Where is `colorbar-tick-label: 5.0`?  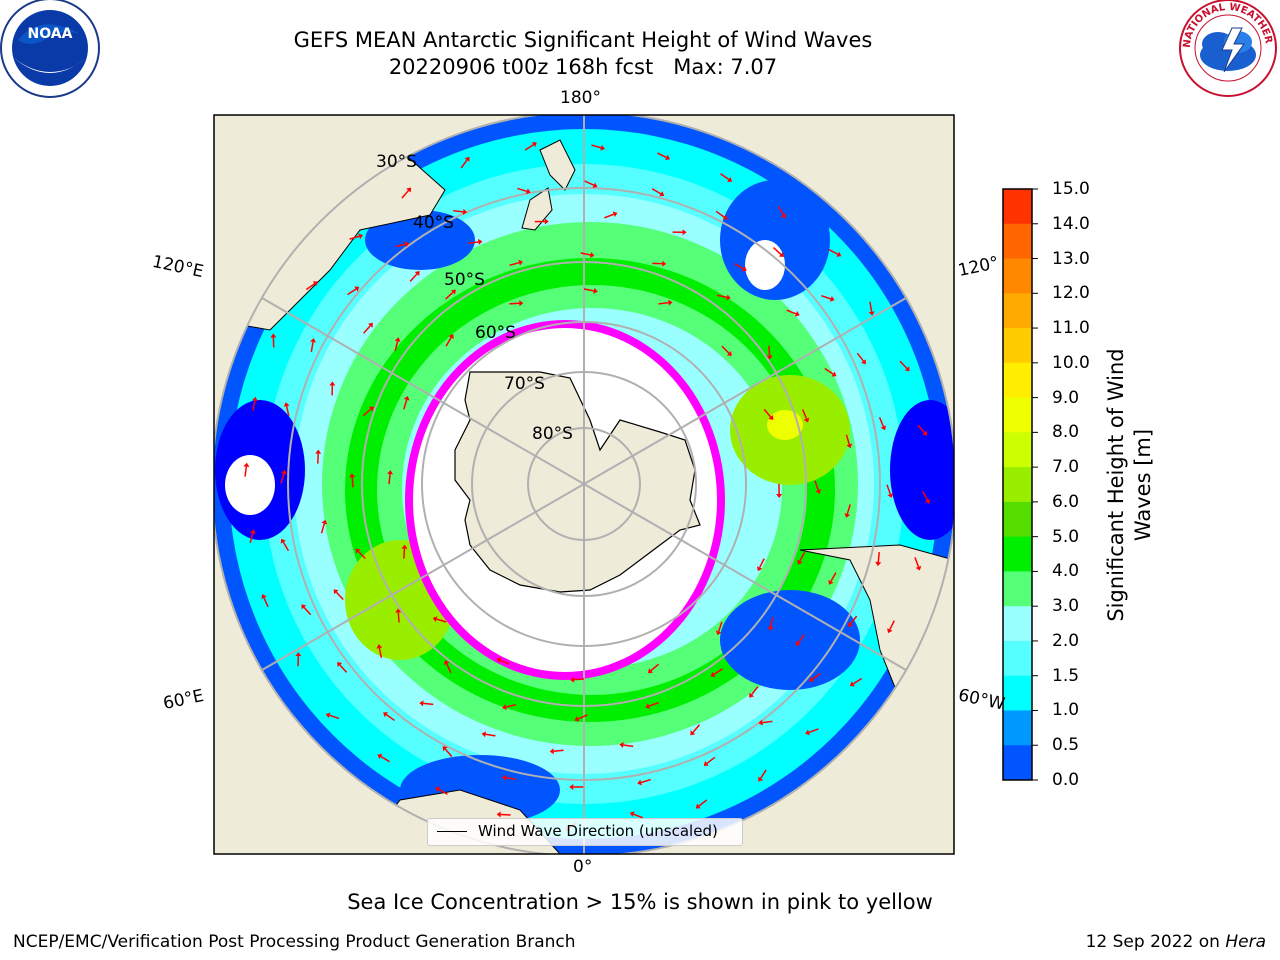
colorbar-tick-label: 5.0 is located at coordinates (1066, 536).